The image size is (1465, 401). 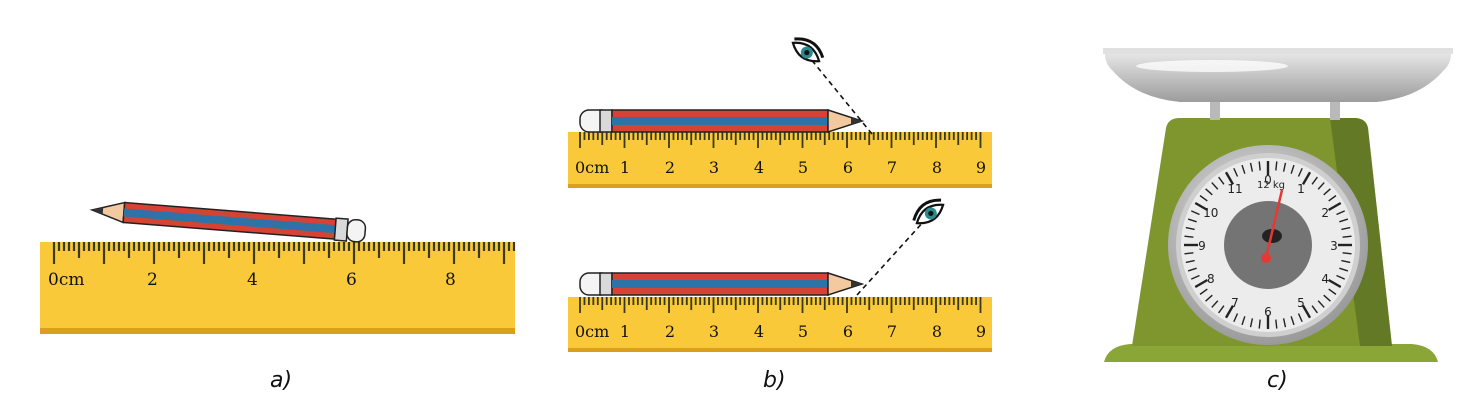 I want to click on panel-a: 0cm 2 4 6 8, so click(x=278, y=267).